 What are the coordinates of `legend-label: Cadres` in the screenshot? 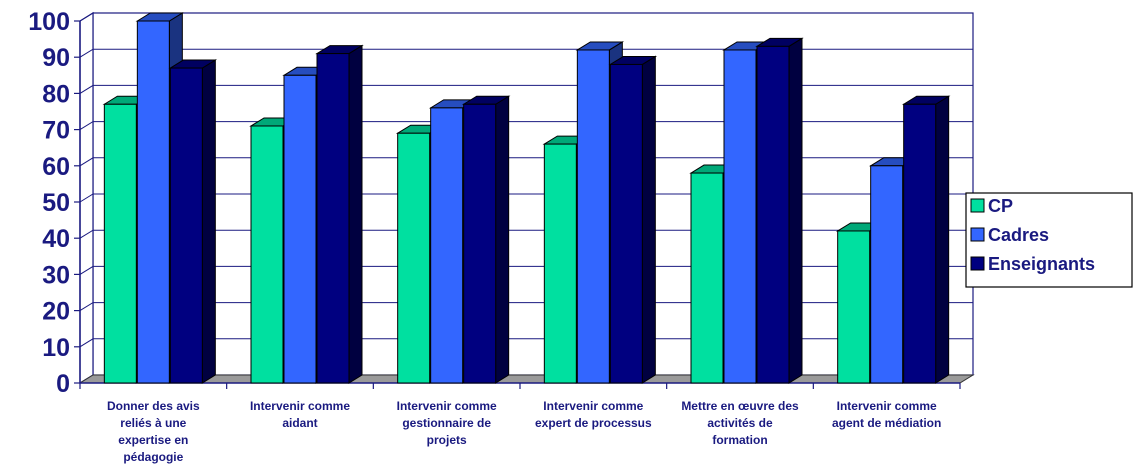 It's located at (1018, 235).